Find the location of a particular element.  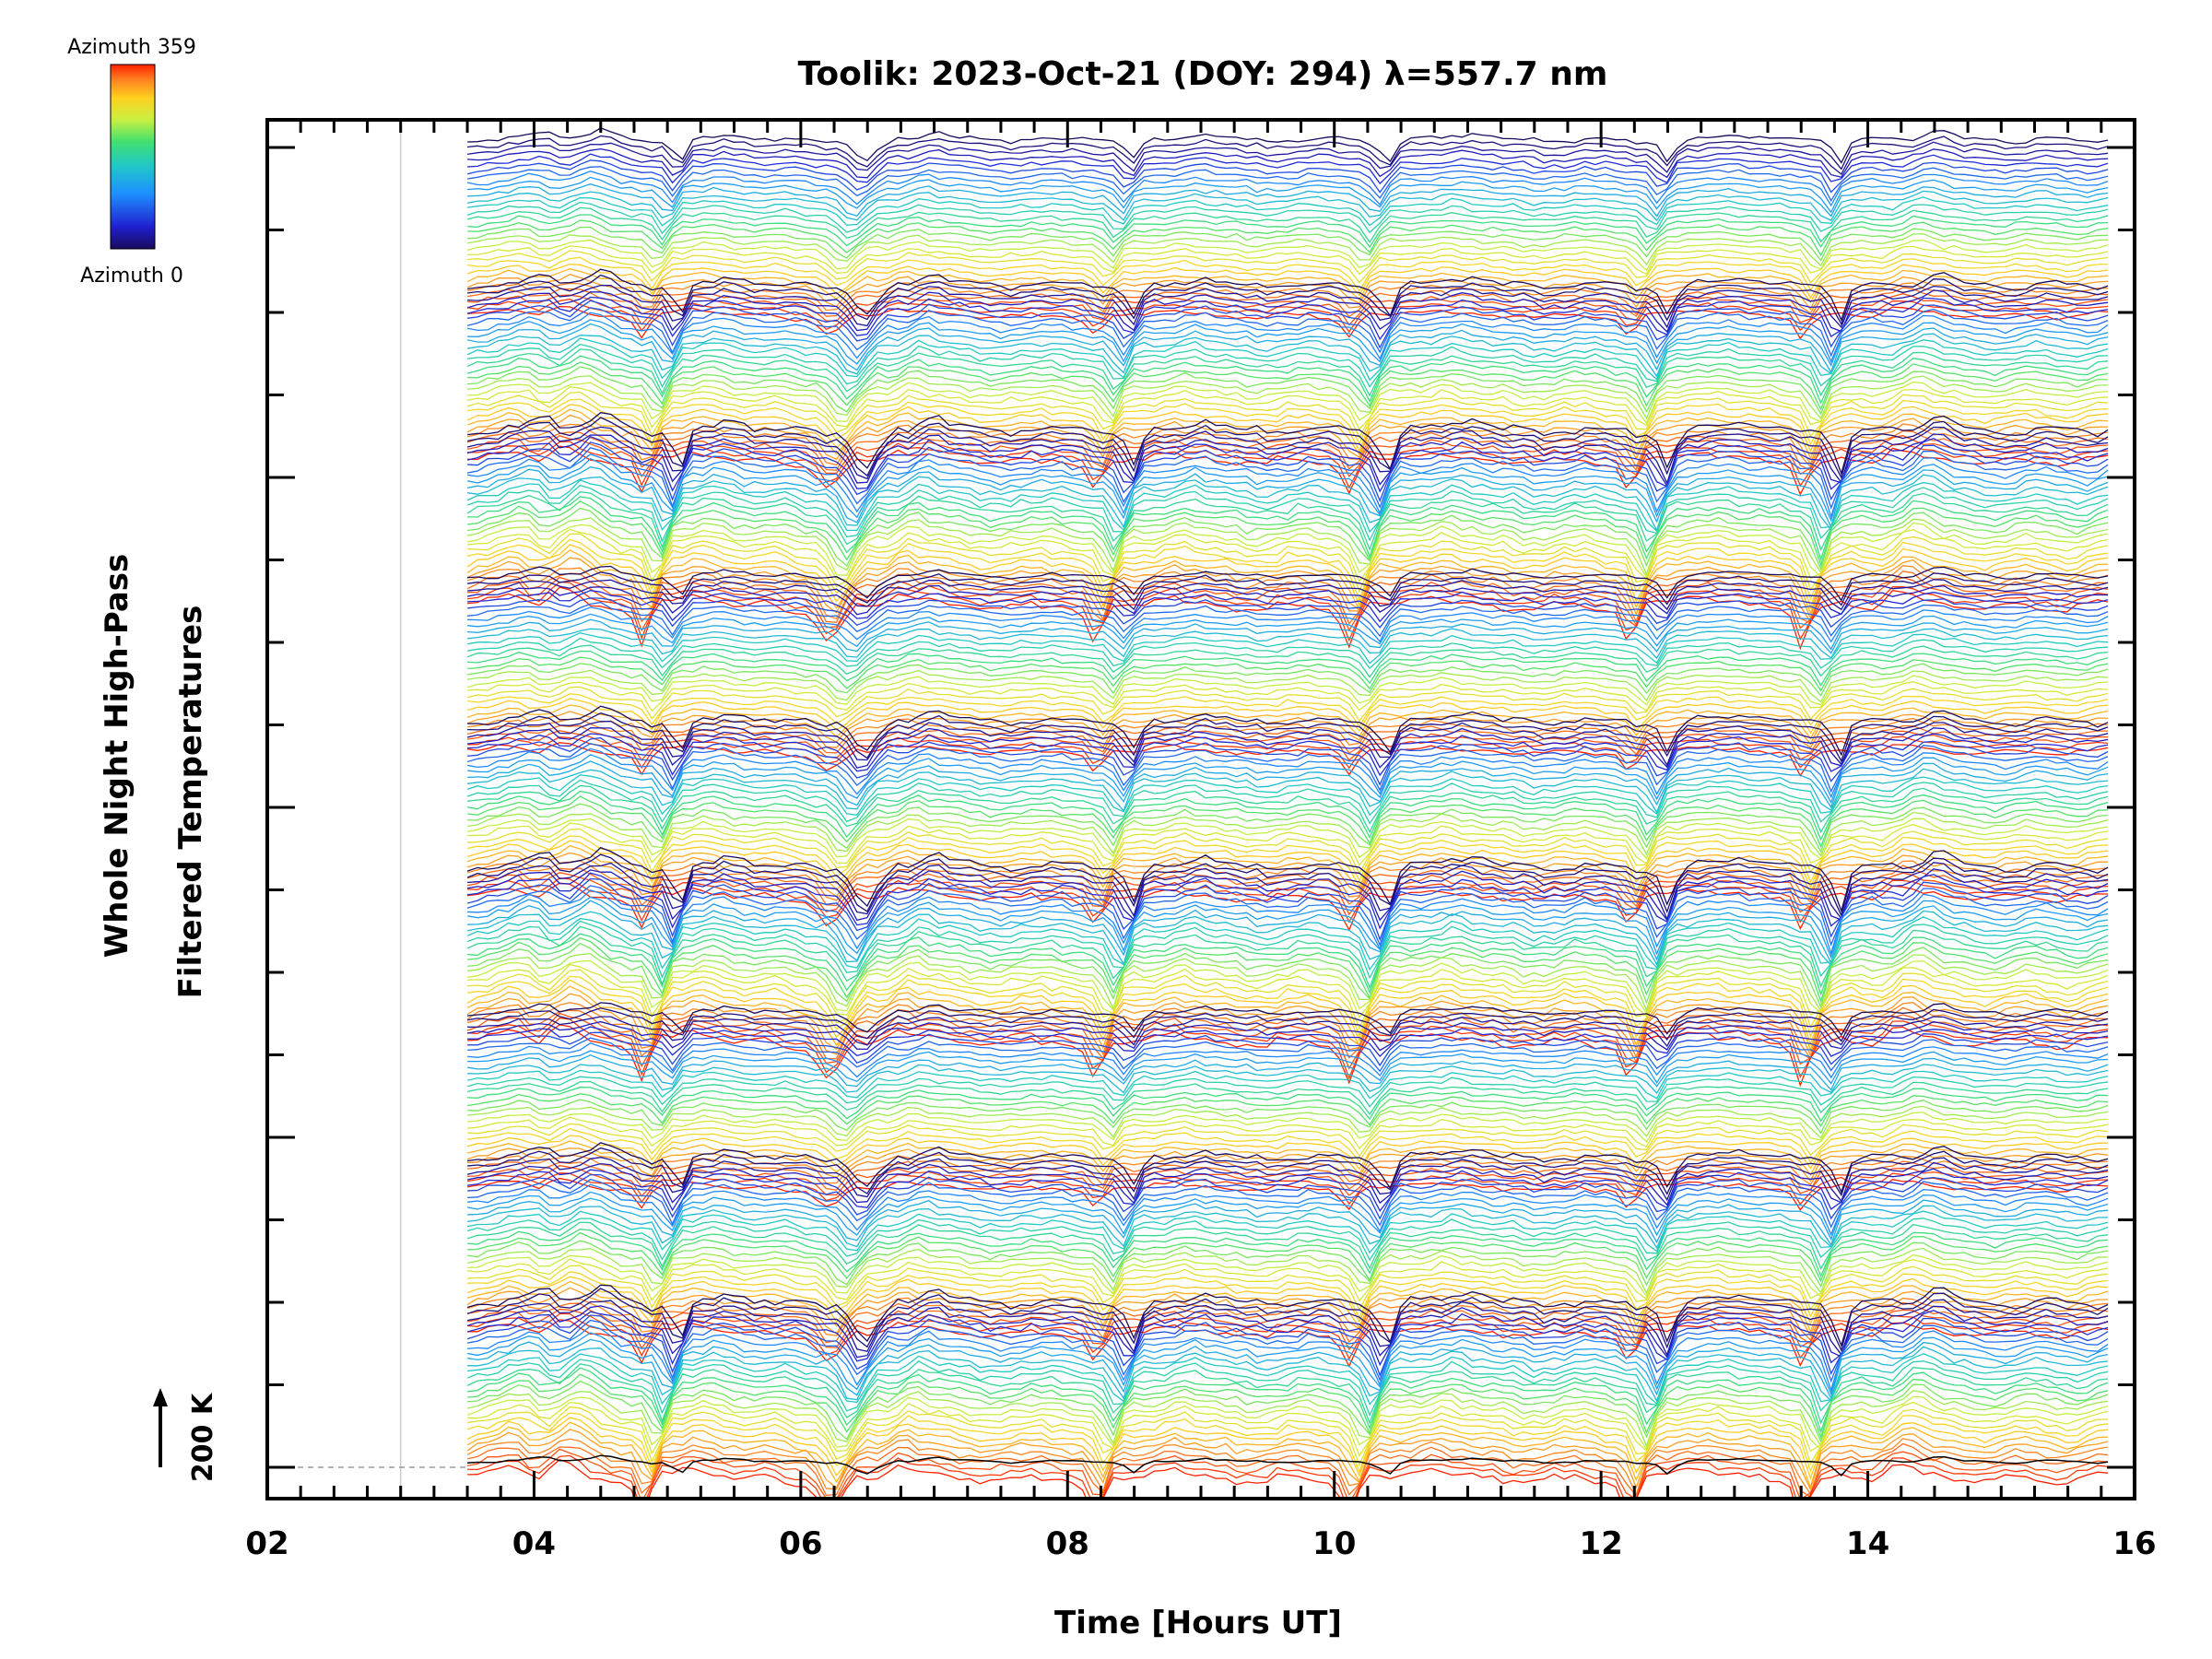

colorbar-top-label: Azimuth 359 is located at coordinates (131, 47).